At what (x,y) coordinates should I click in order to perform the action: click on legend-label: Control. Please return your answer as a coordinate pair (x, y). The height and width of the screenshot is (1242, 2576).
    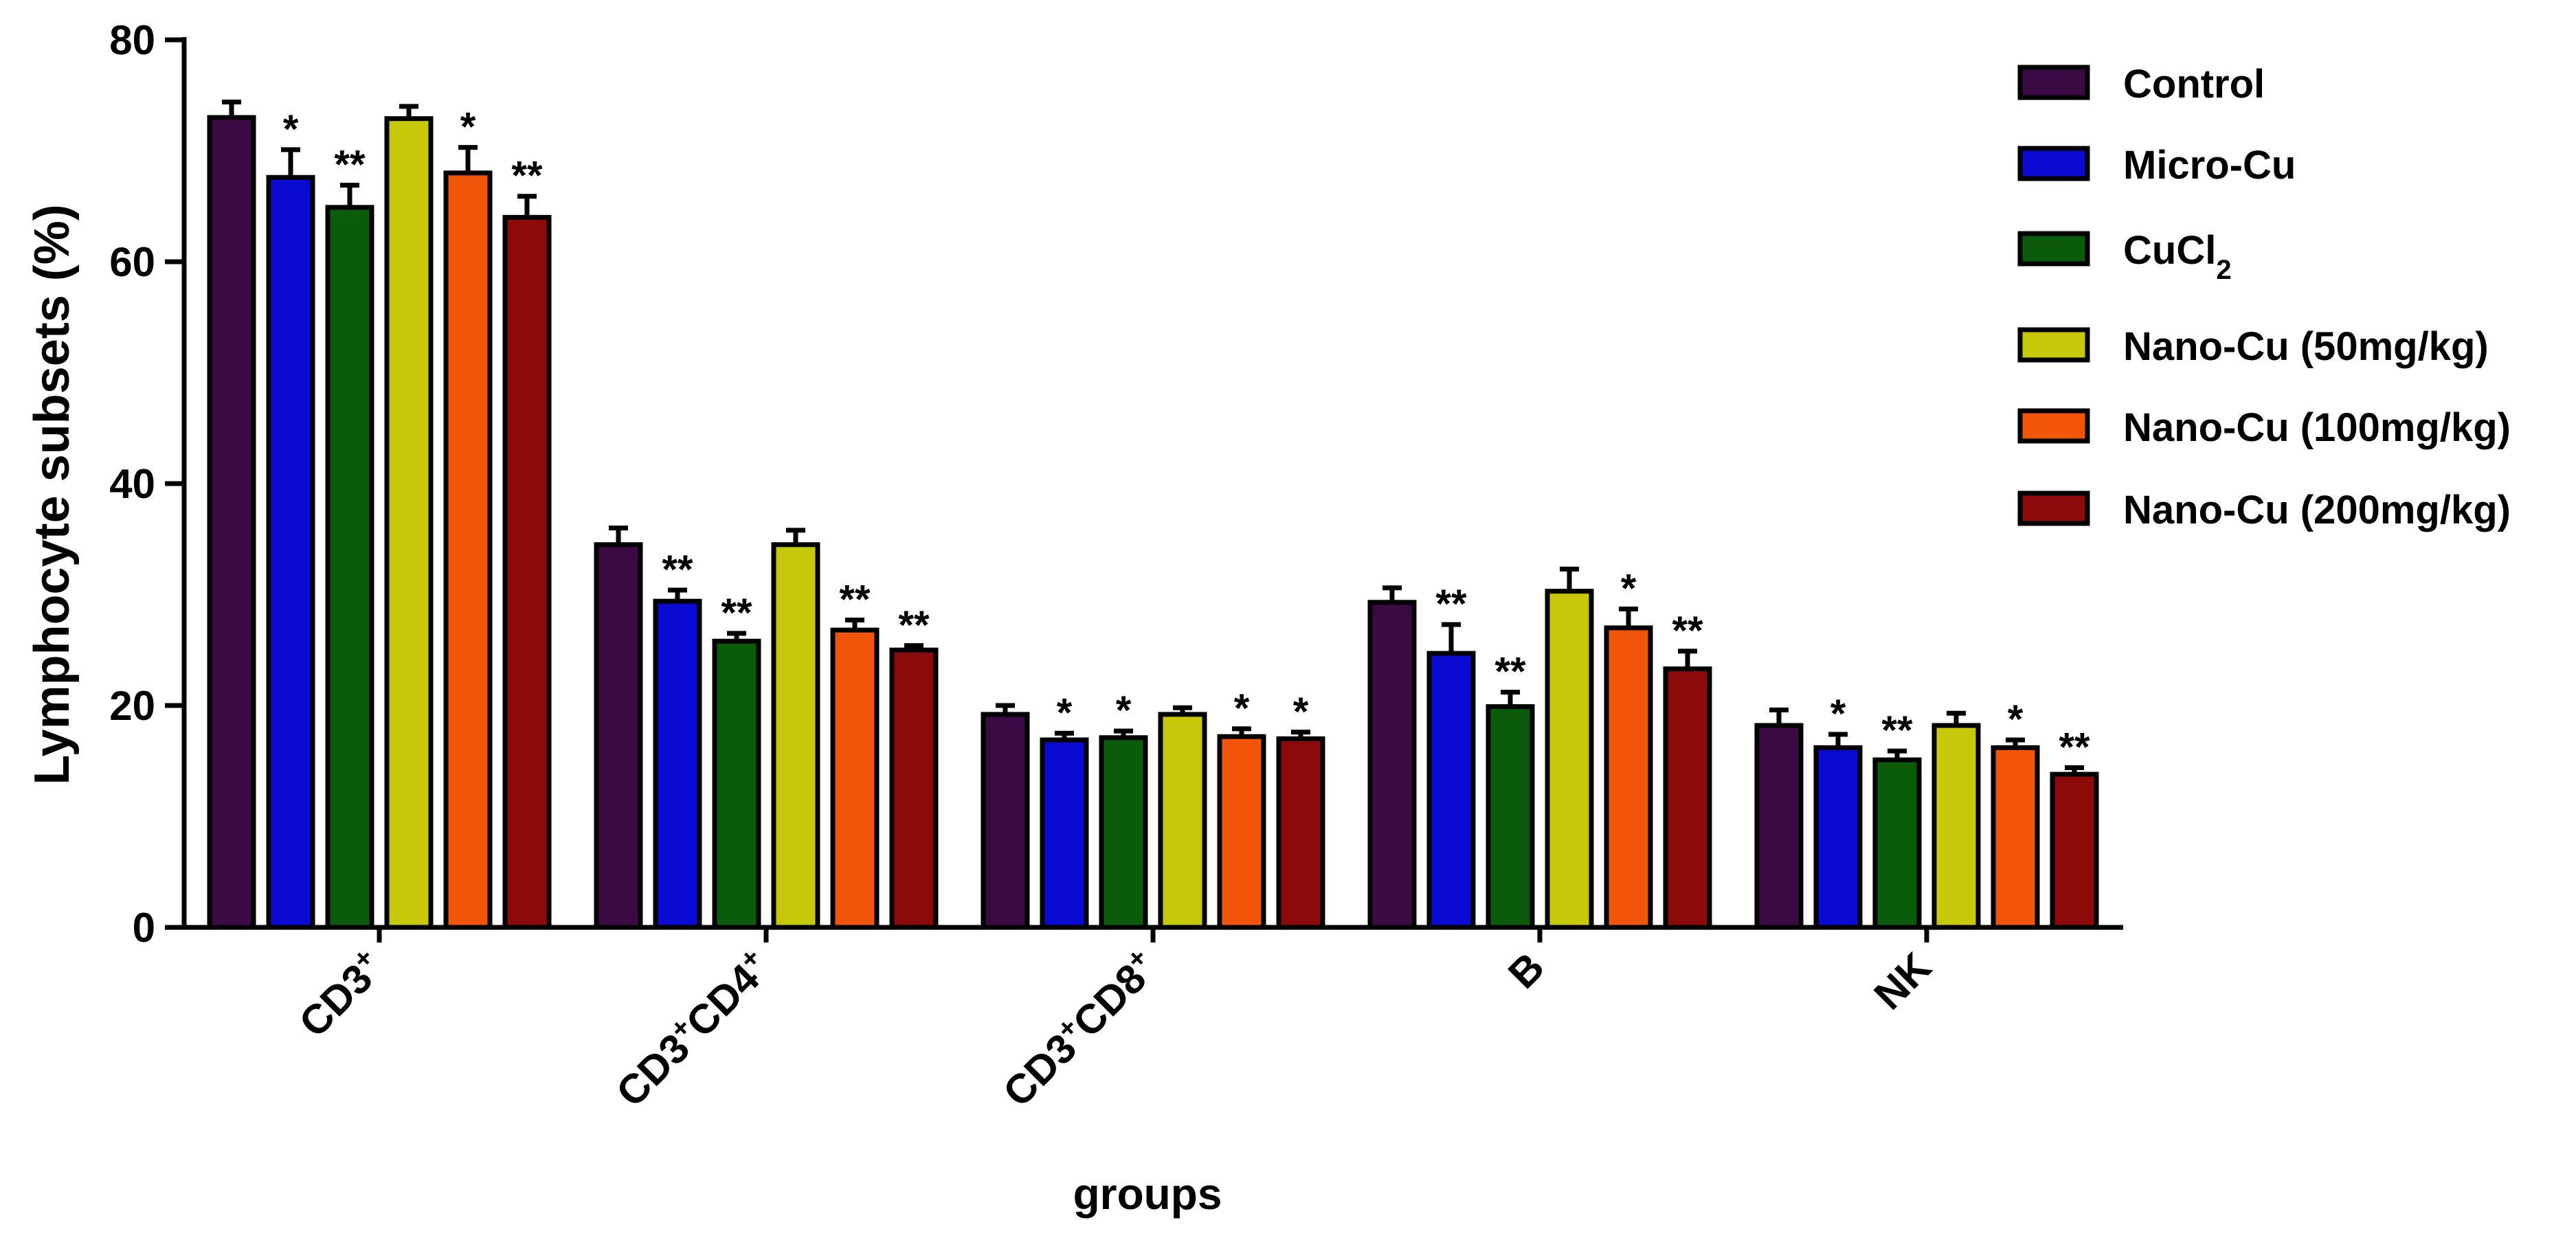
    Looking at the image, I should click on (2194, 84).